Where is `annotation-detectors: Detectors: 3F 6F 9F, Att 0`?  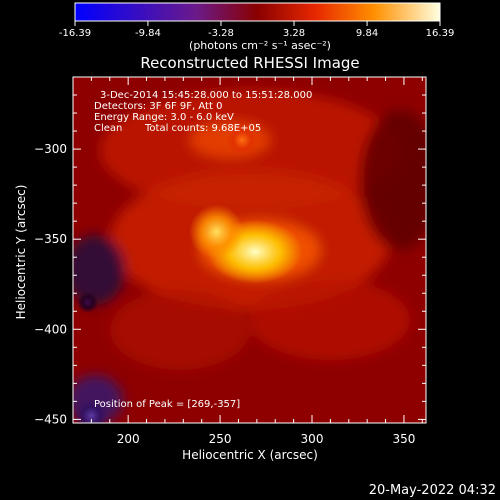 annotation-detectors: Detectors: 3F 6F 9F, Att 0 is located at coordinates (158, 106).